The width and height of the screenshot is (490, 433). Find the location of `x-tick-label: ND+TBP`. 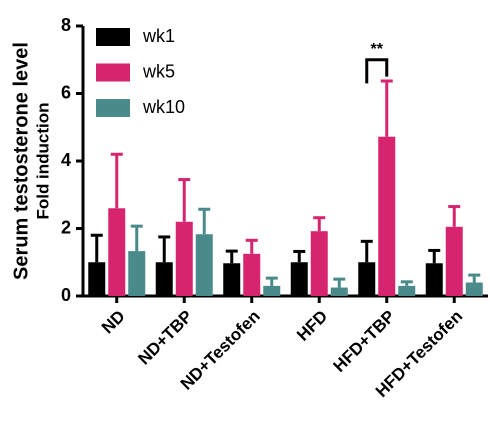

x-tick-label: ND+TBP is located at coordinates (165, 338).